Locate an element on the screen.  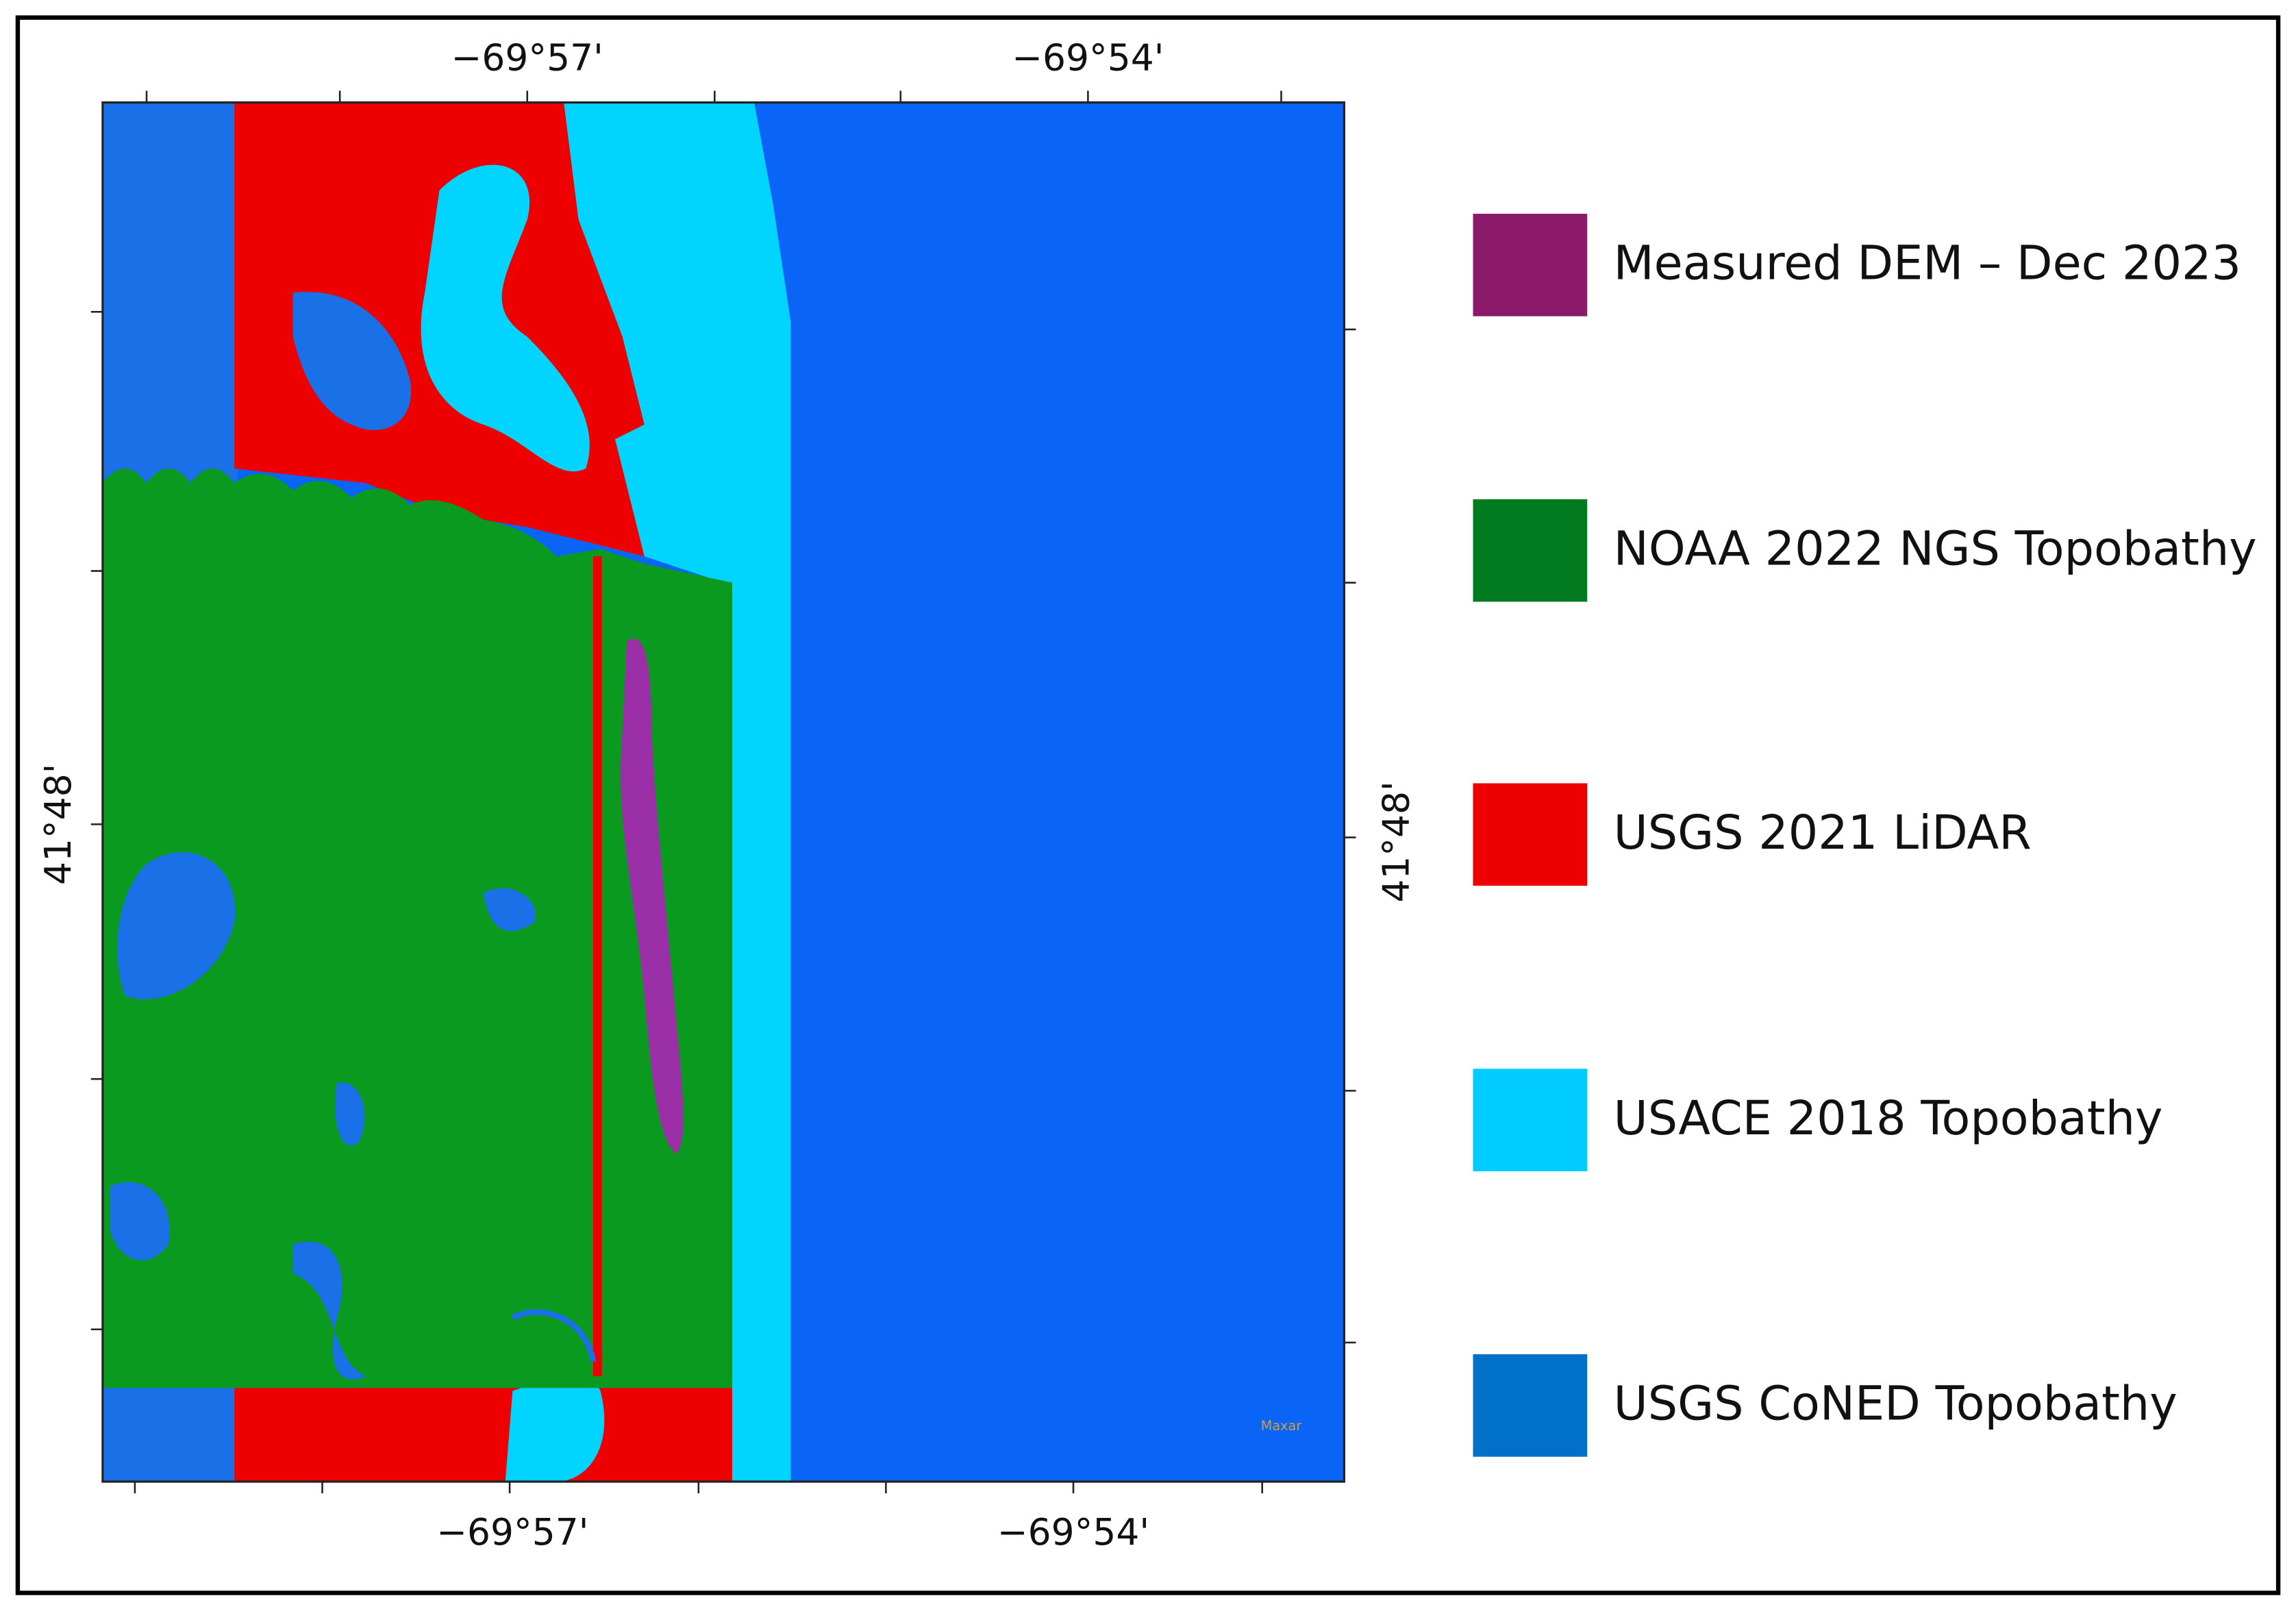
legend-label: NOAA 2022 NGS Topobathy is located at coordinates (1935, 549).